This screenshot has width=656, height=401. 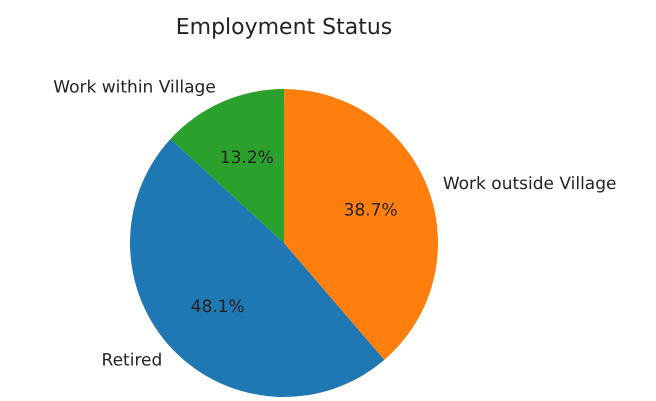 I want to click on slice-label: Retired, so click(x=132, y=360).